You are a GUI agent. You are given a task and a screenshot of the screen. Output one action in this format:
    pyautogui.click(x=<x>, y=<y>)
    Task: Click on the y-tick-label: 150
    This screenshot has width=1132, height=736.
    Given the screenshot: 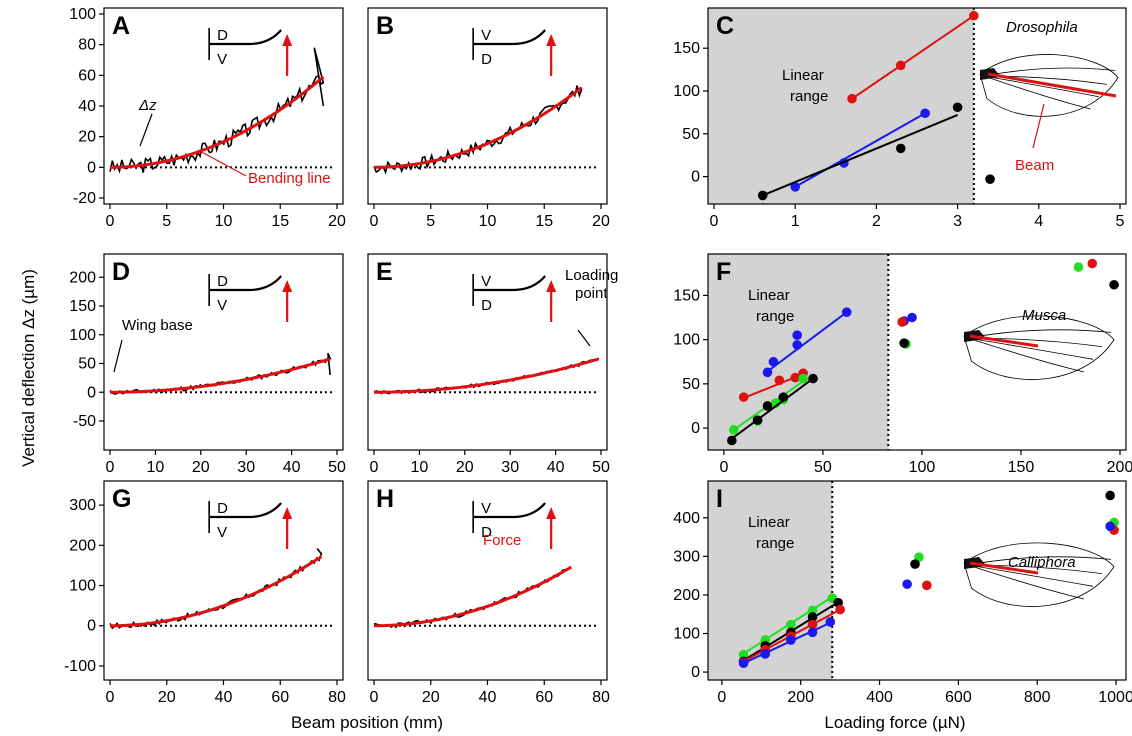 What is the action you would take?
    pyautogui.click(x=686, y=295)
    